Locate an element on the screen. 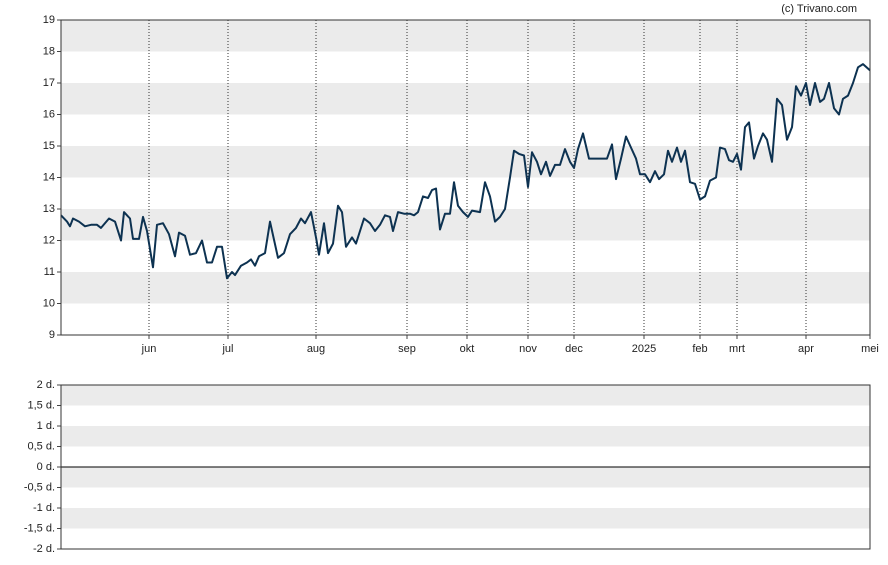  x-tick-label: jul is located at coordinates (227, 349).